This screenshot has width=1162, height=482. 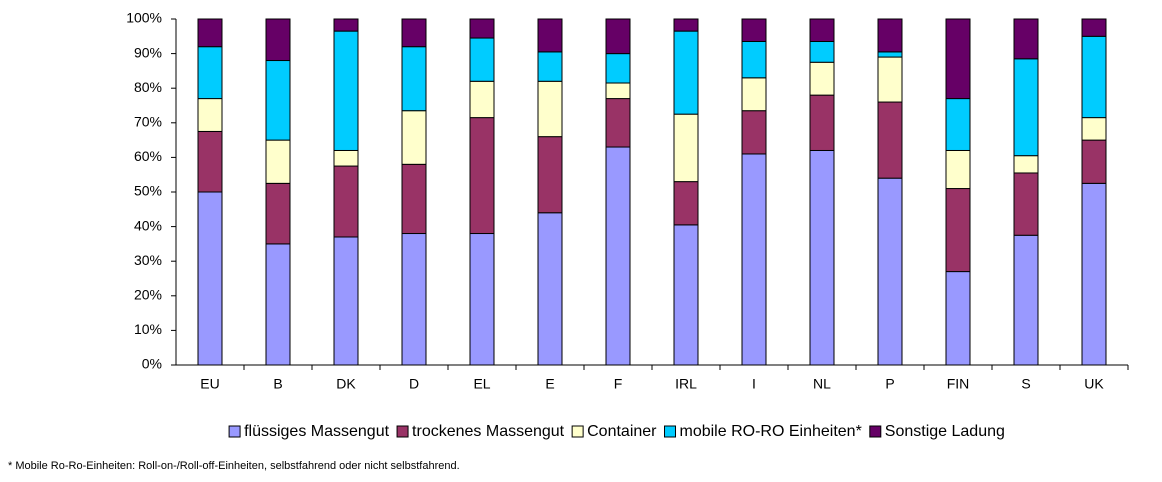 I want to click on y-tick-label: 100%, so click(x=144, y=18).